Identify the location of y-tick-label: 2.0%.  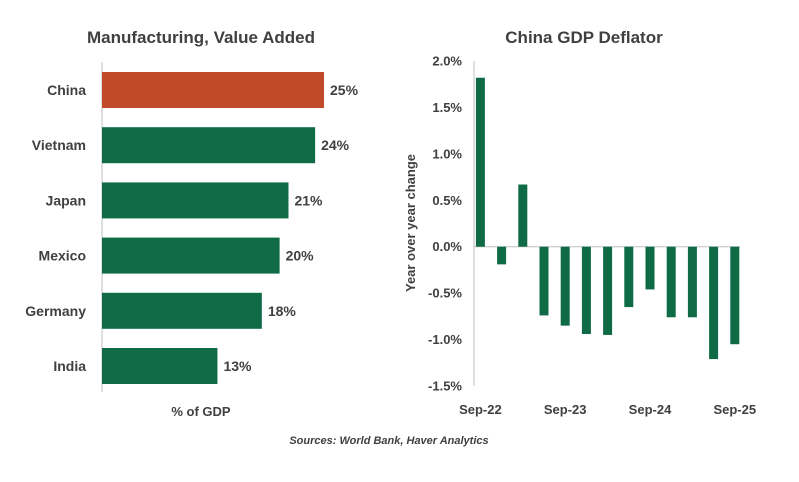
(447, 61).